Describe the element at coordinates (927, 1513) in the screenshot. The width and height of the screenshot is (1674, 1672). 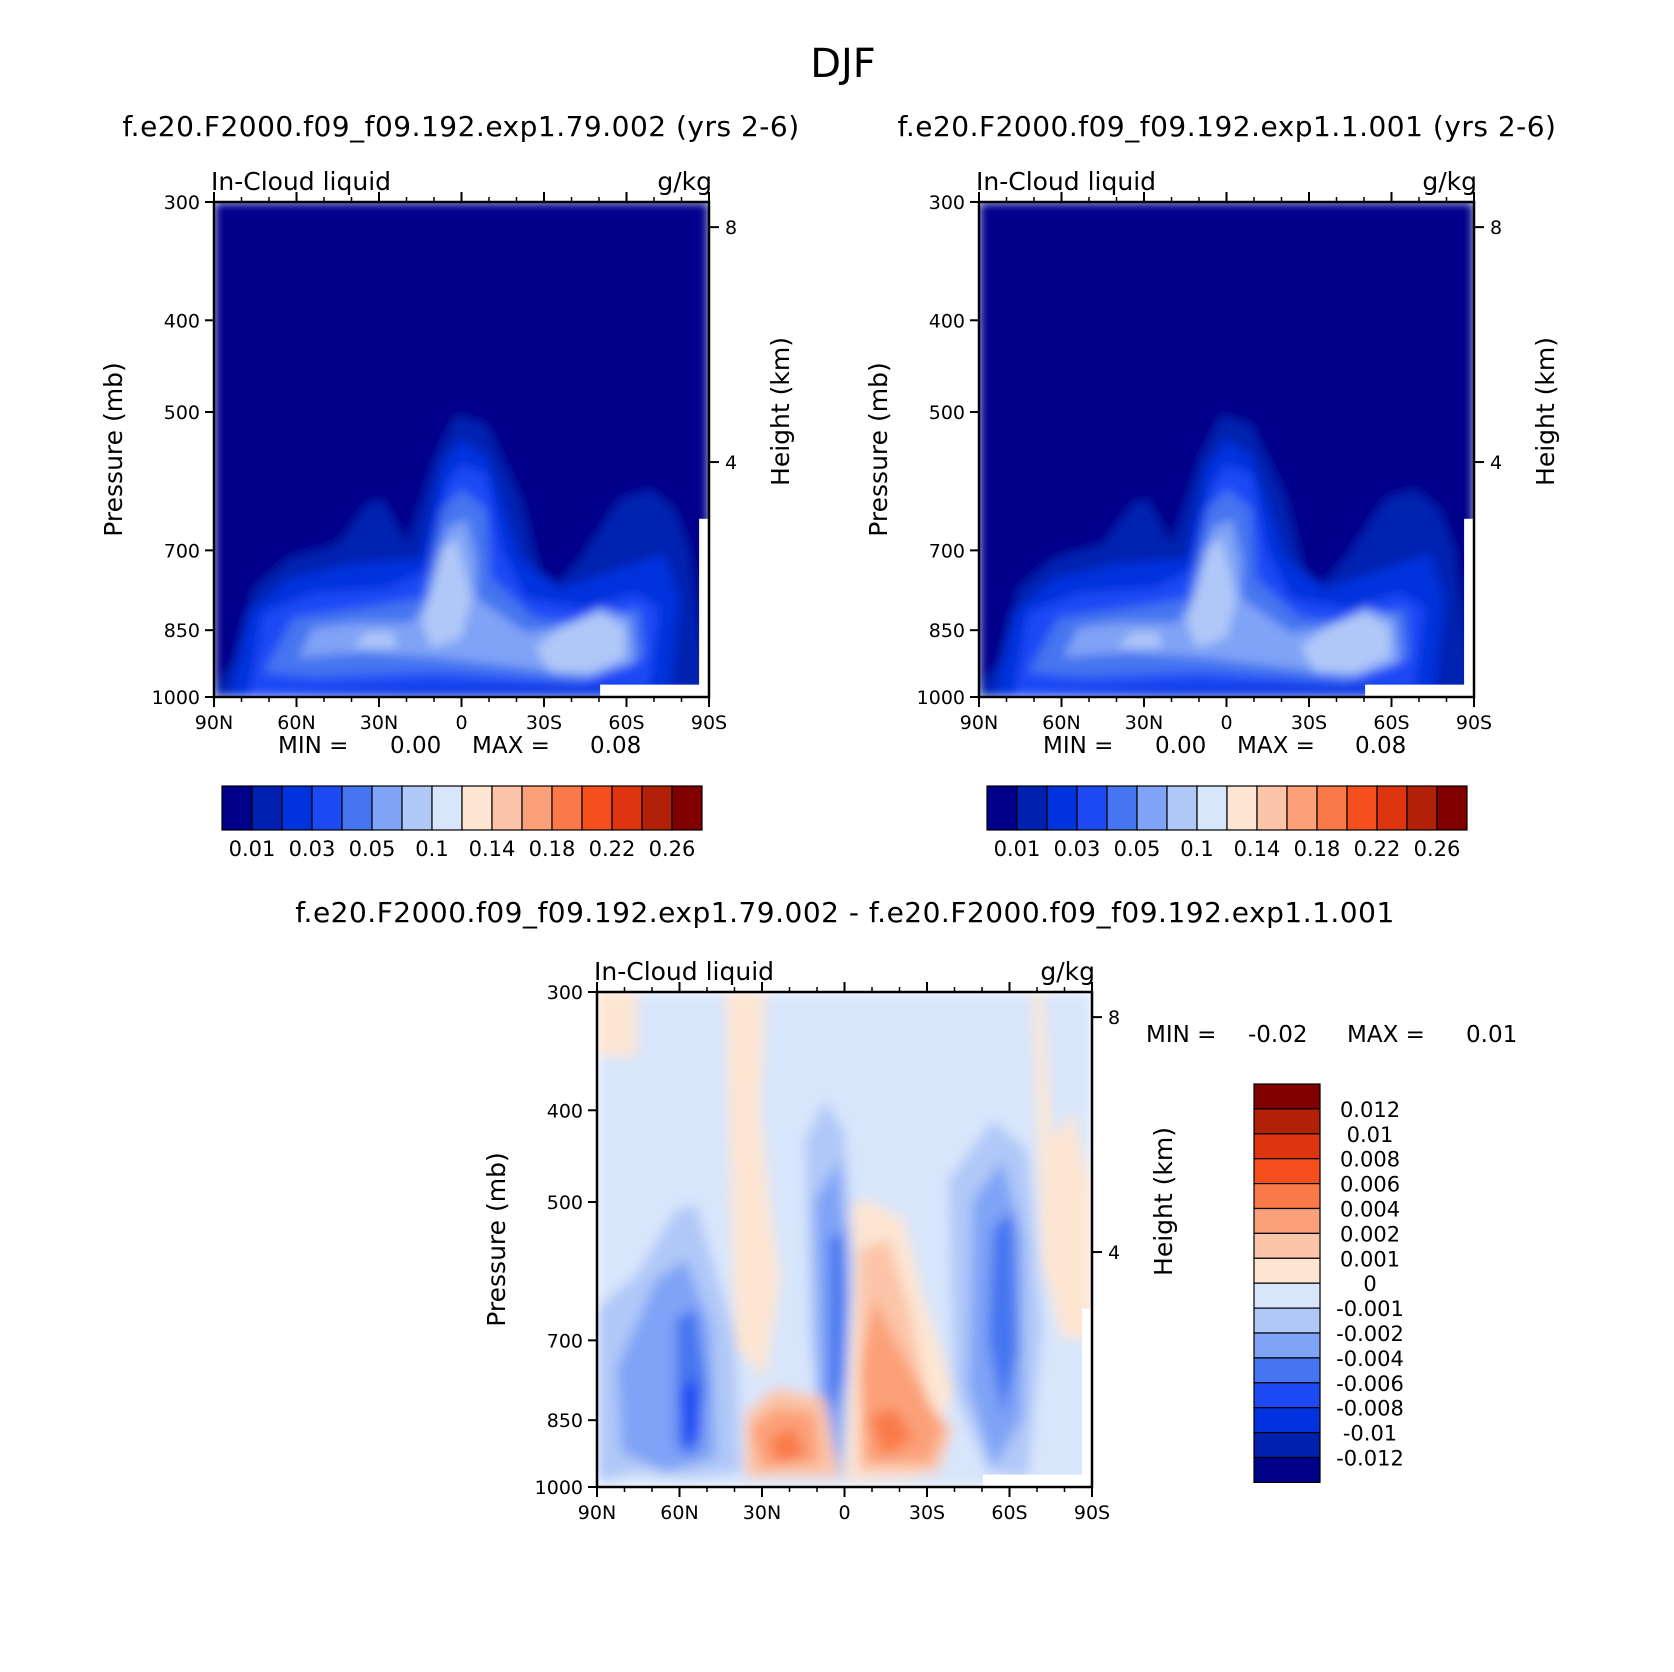
I see `x-tick-label: 30S` at that location.